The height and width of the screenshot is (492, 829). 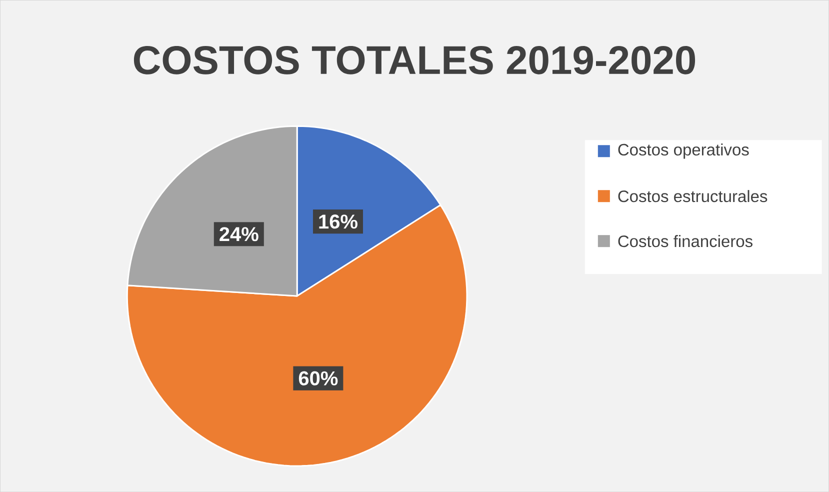 What do you see at coordinates (415, 60) in the screenshot?
I see `chart-title: COSTOS TOTALES 2019-2020` at bounding box center [415, 60].